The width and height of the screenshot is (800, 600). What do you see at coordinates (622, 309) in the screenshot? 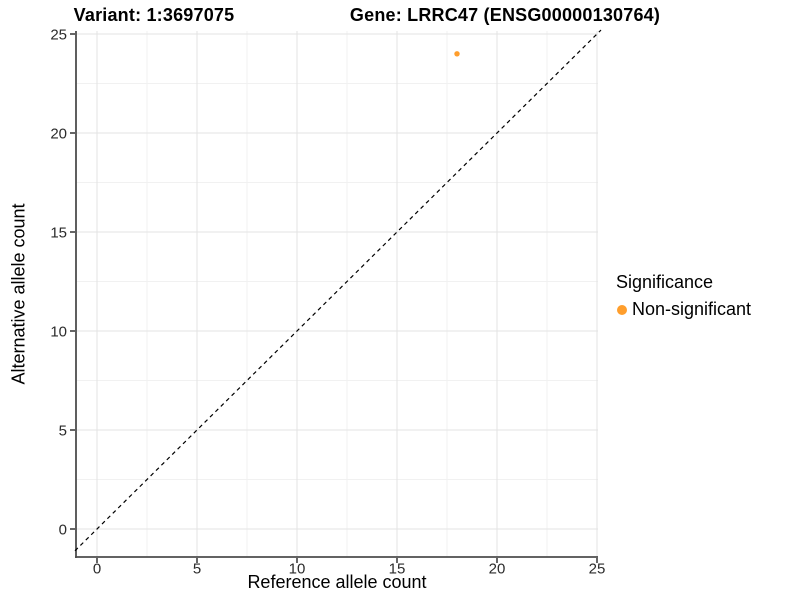
I see `legend-point-icon` at bounding box center [622, 309].